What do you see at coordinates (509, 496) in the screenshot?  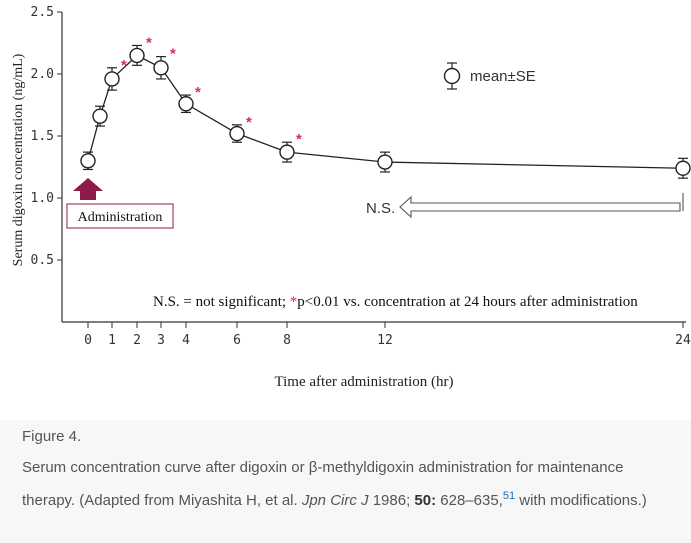 I see `caption-ref-link: 51` at bounding box center [509, 496].